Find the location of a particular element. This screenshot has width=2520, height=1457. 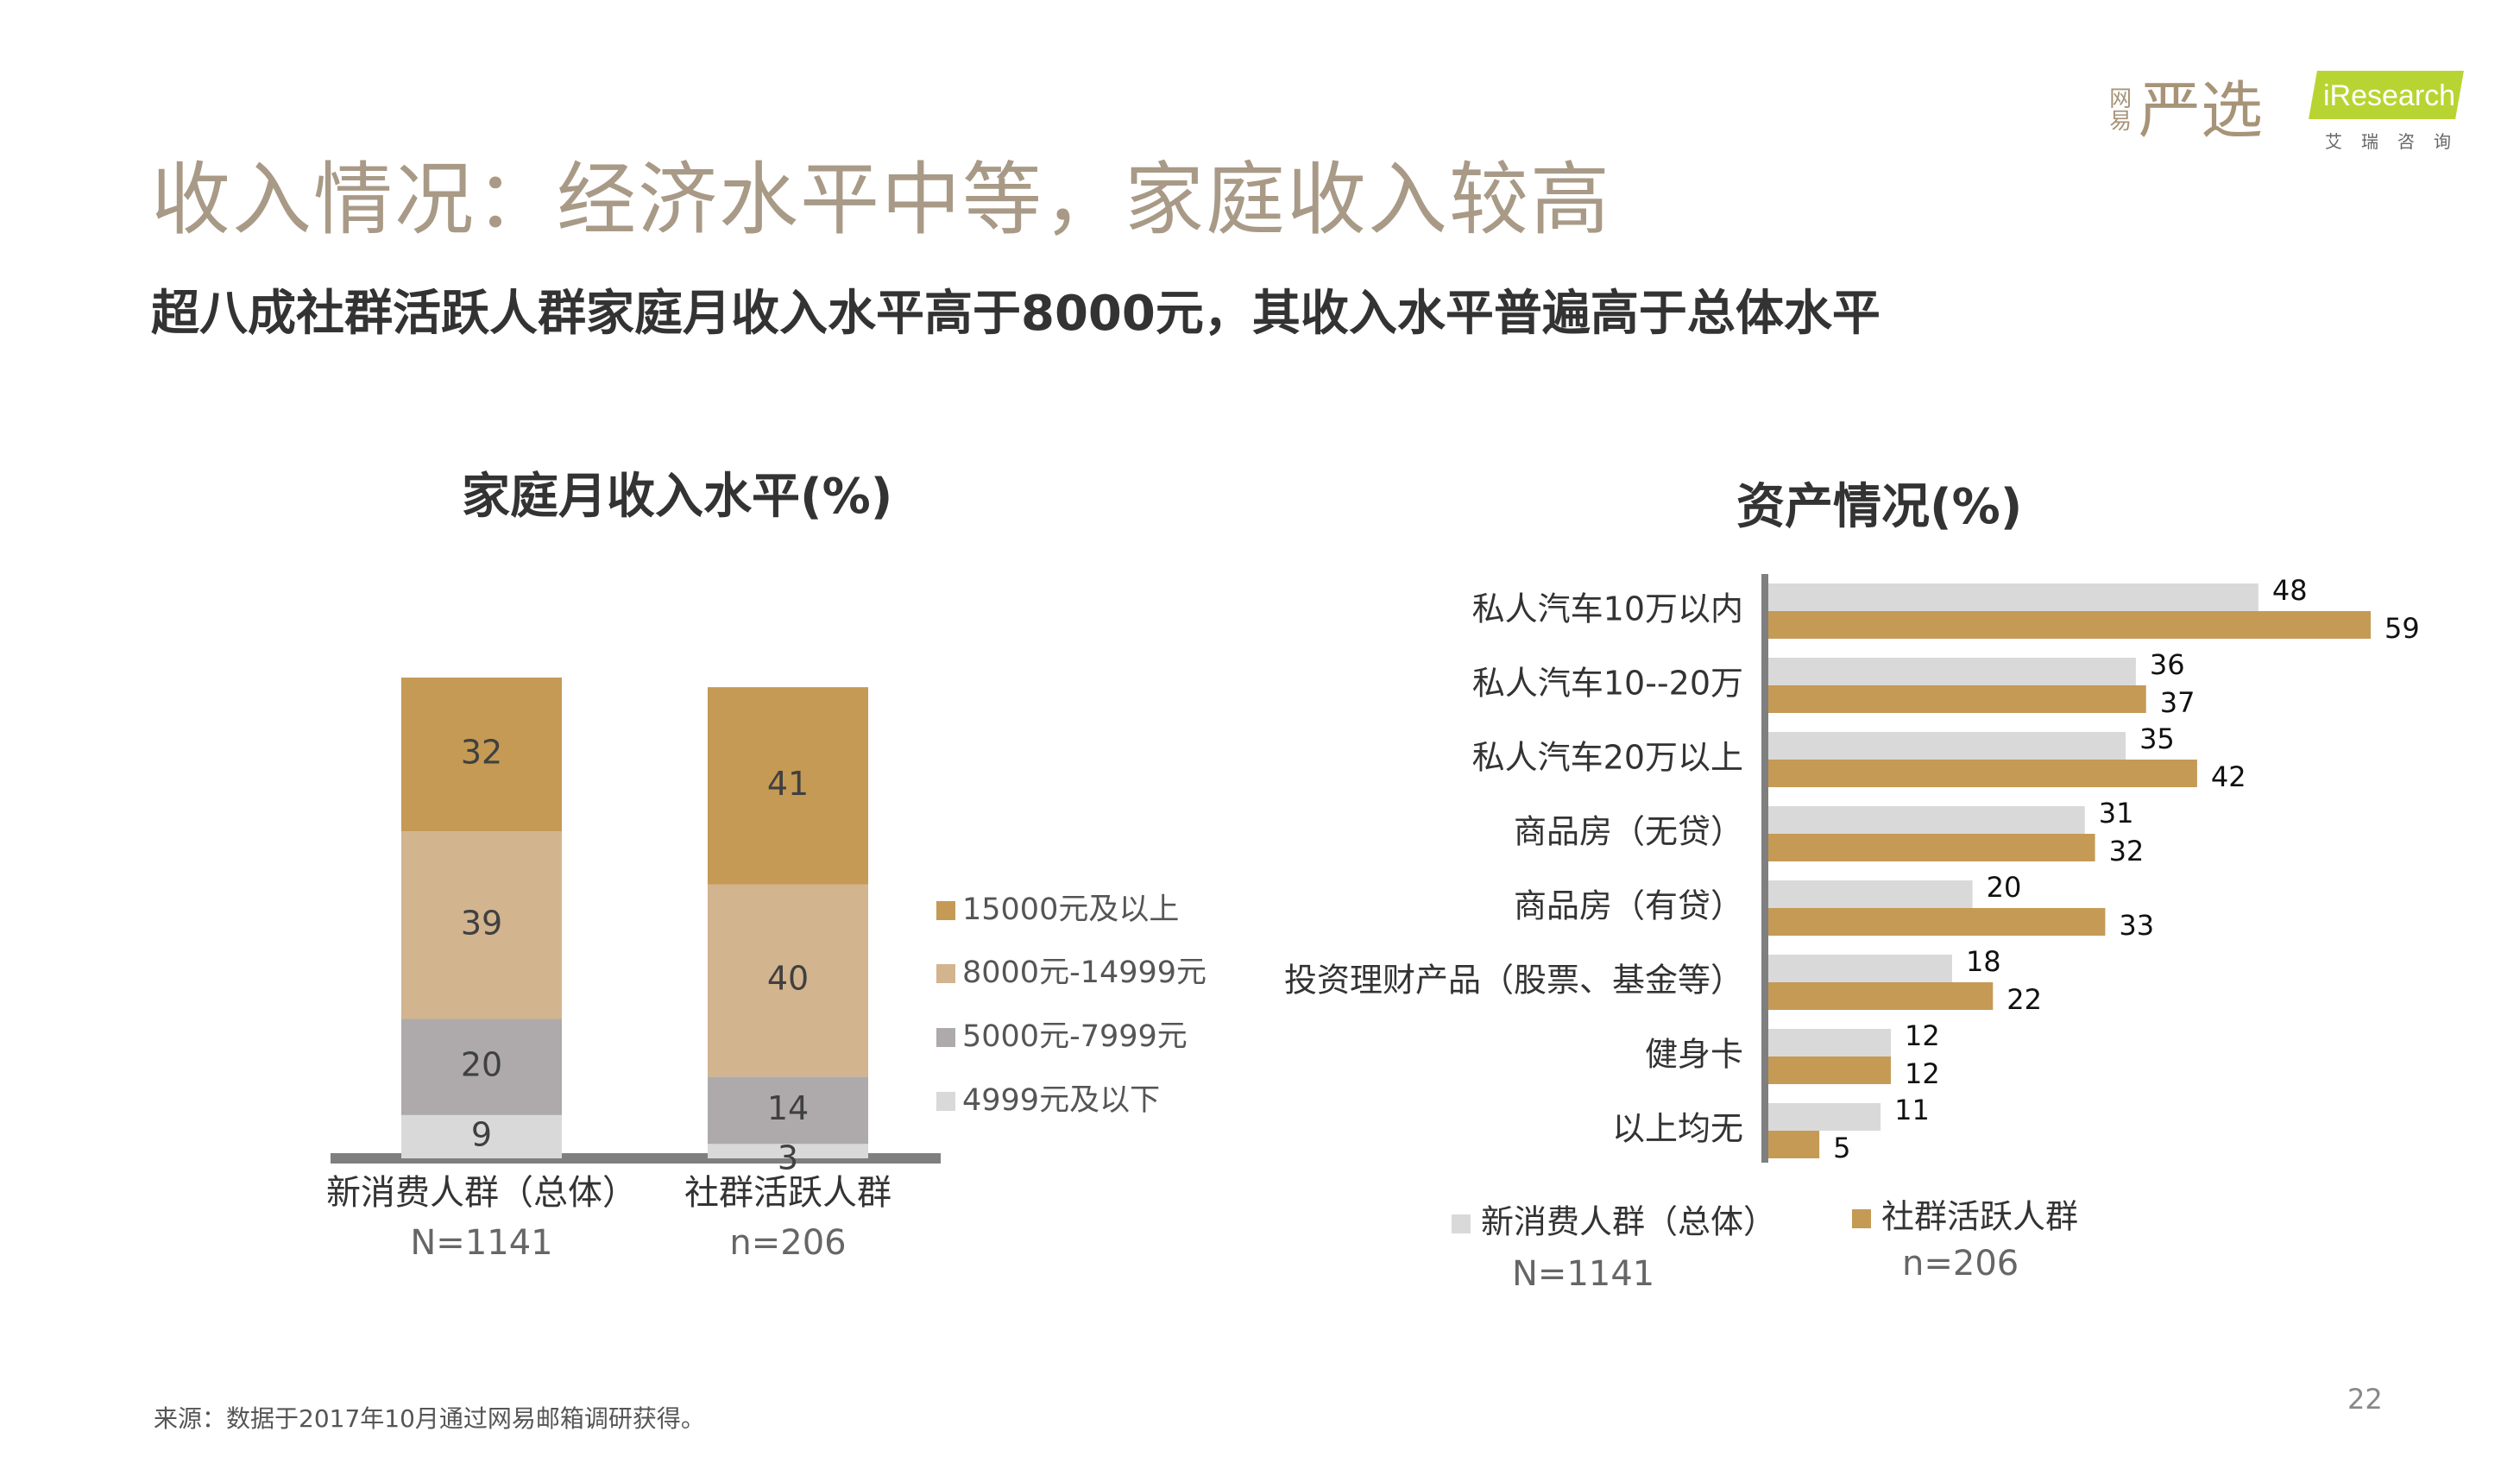

income-data-label: 32 is located at coordinates (481, 753).